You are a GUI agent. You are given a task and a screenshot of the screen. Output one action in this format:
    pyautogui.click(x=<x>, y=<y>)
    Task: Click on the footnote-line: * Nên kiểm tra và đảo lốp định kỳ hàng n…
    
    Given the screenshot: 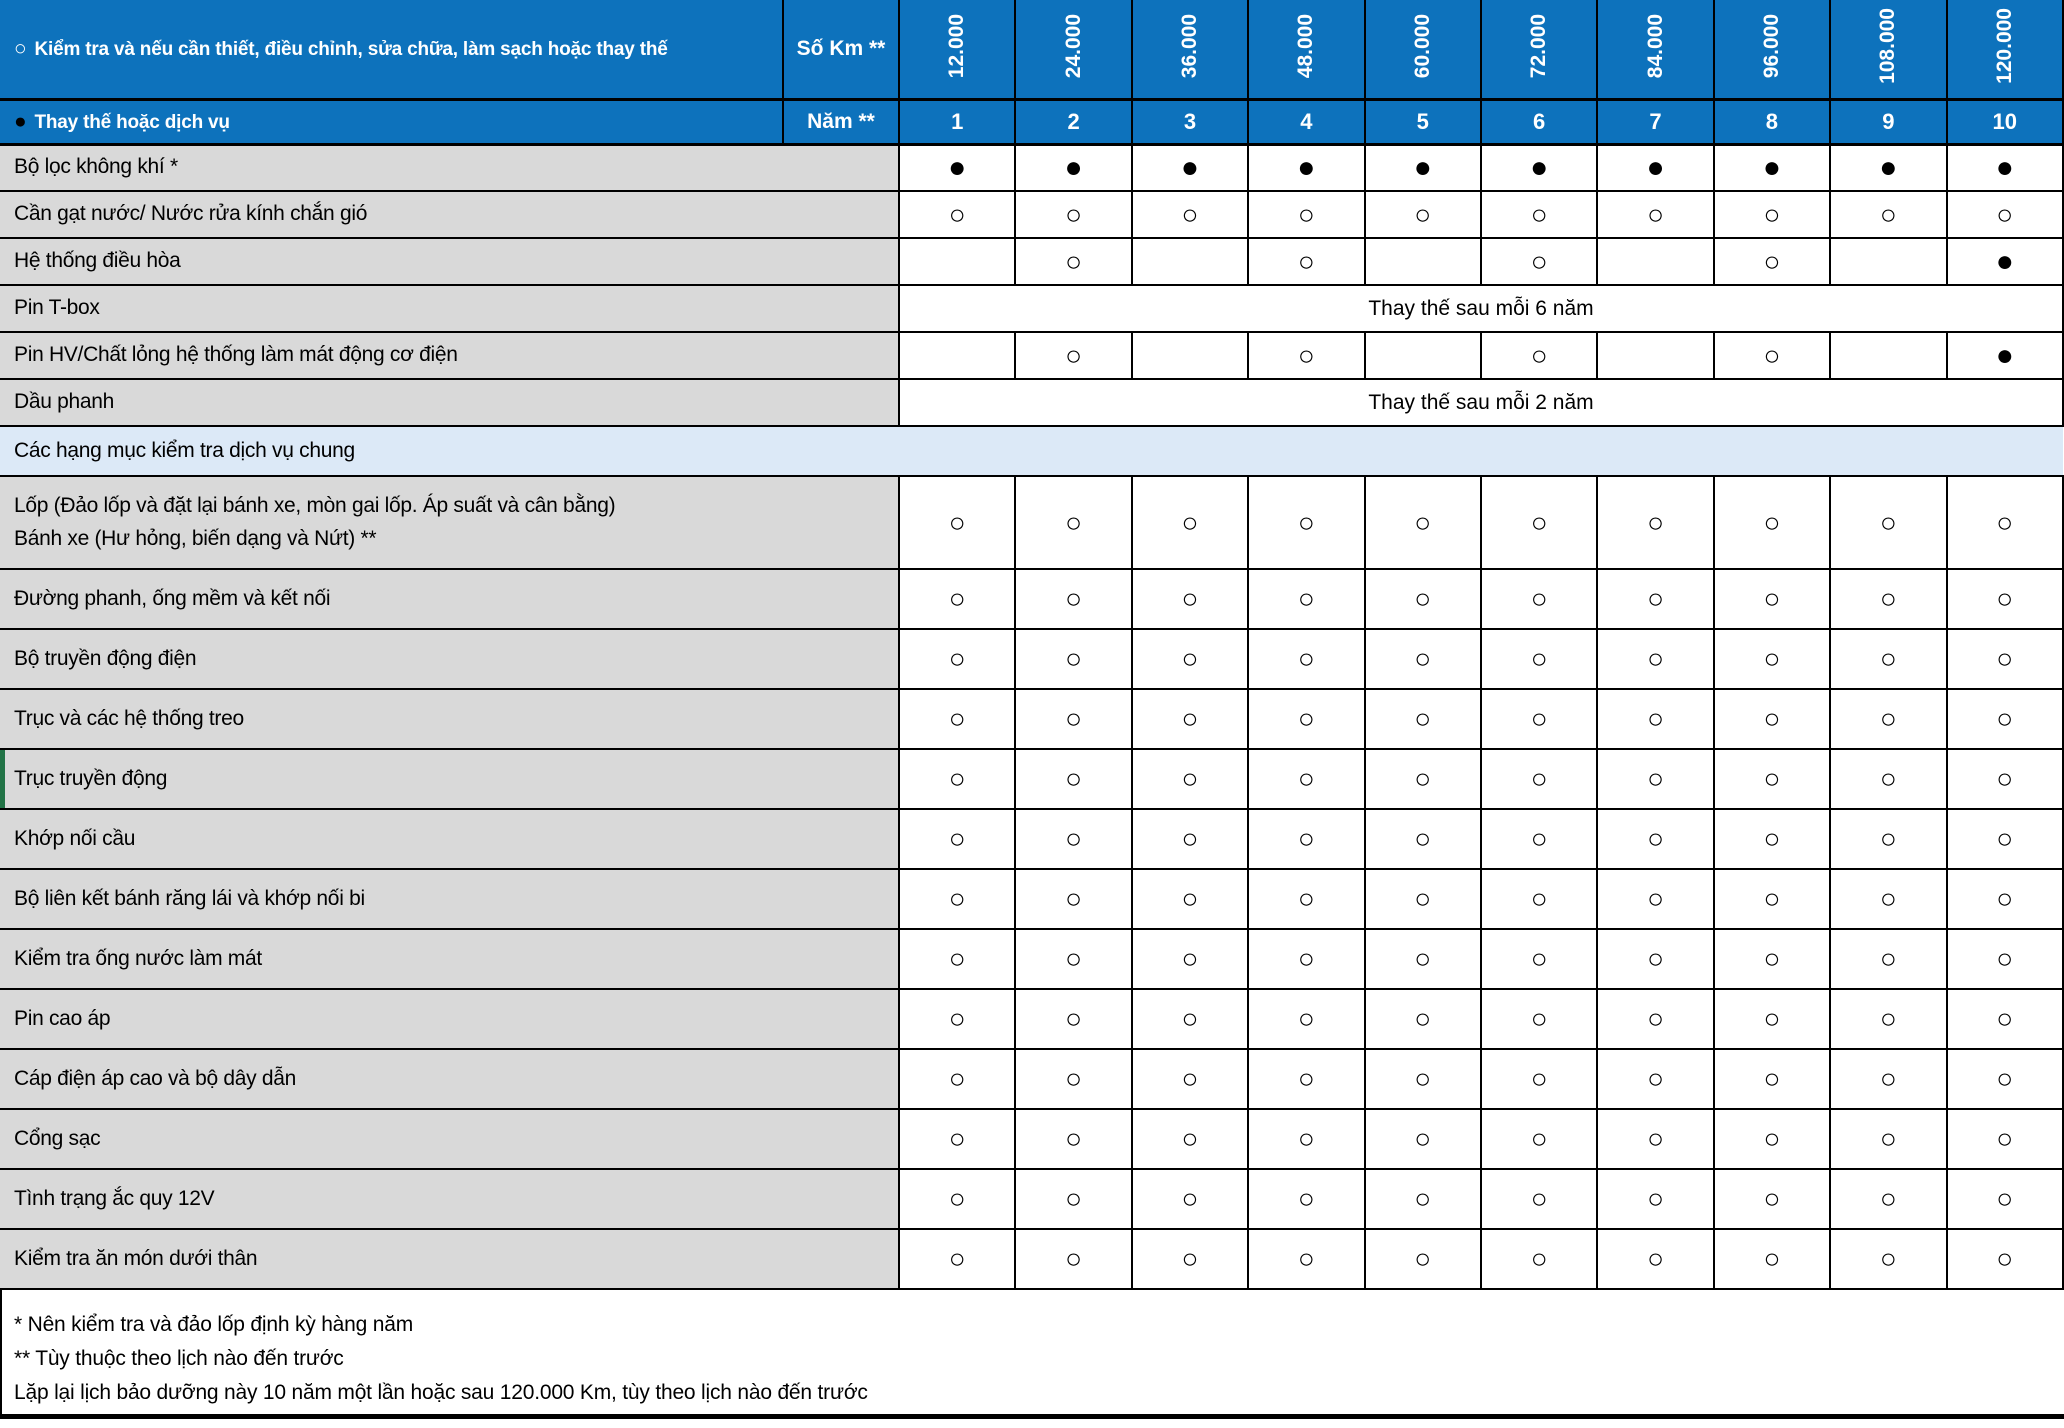 What is the action you would take?
    pyautogui.click(x=213, y=1324)
    